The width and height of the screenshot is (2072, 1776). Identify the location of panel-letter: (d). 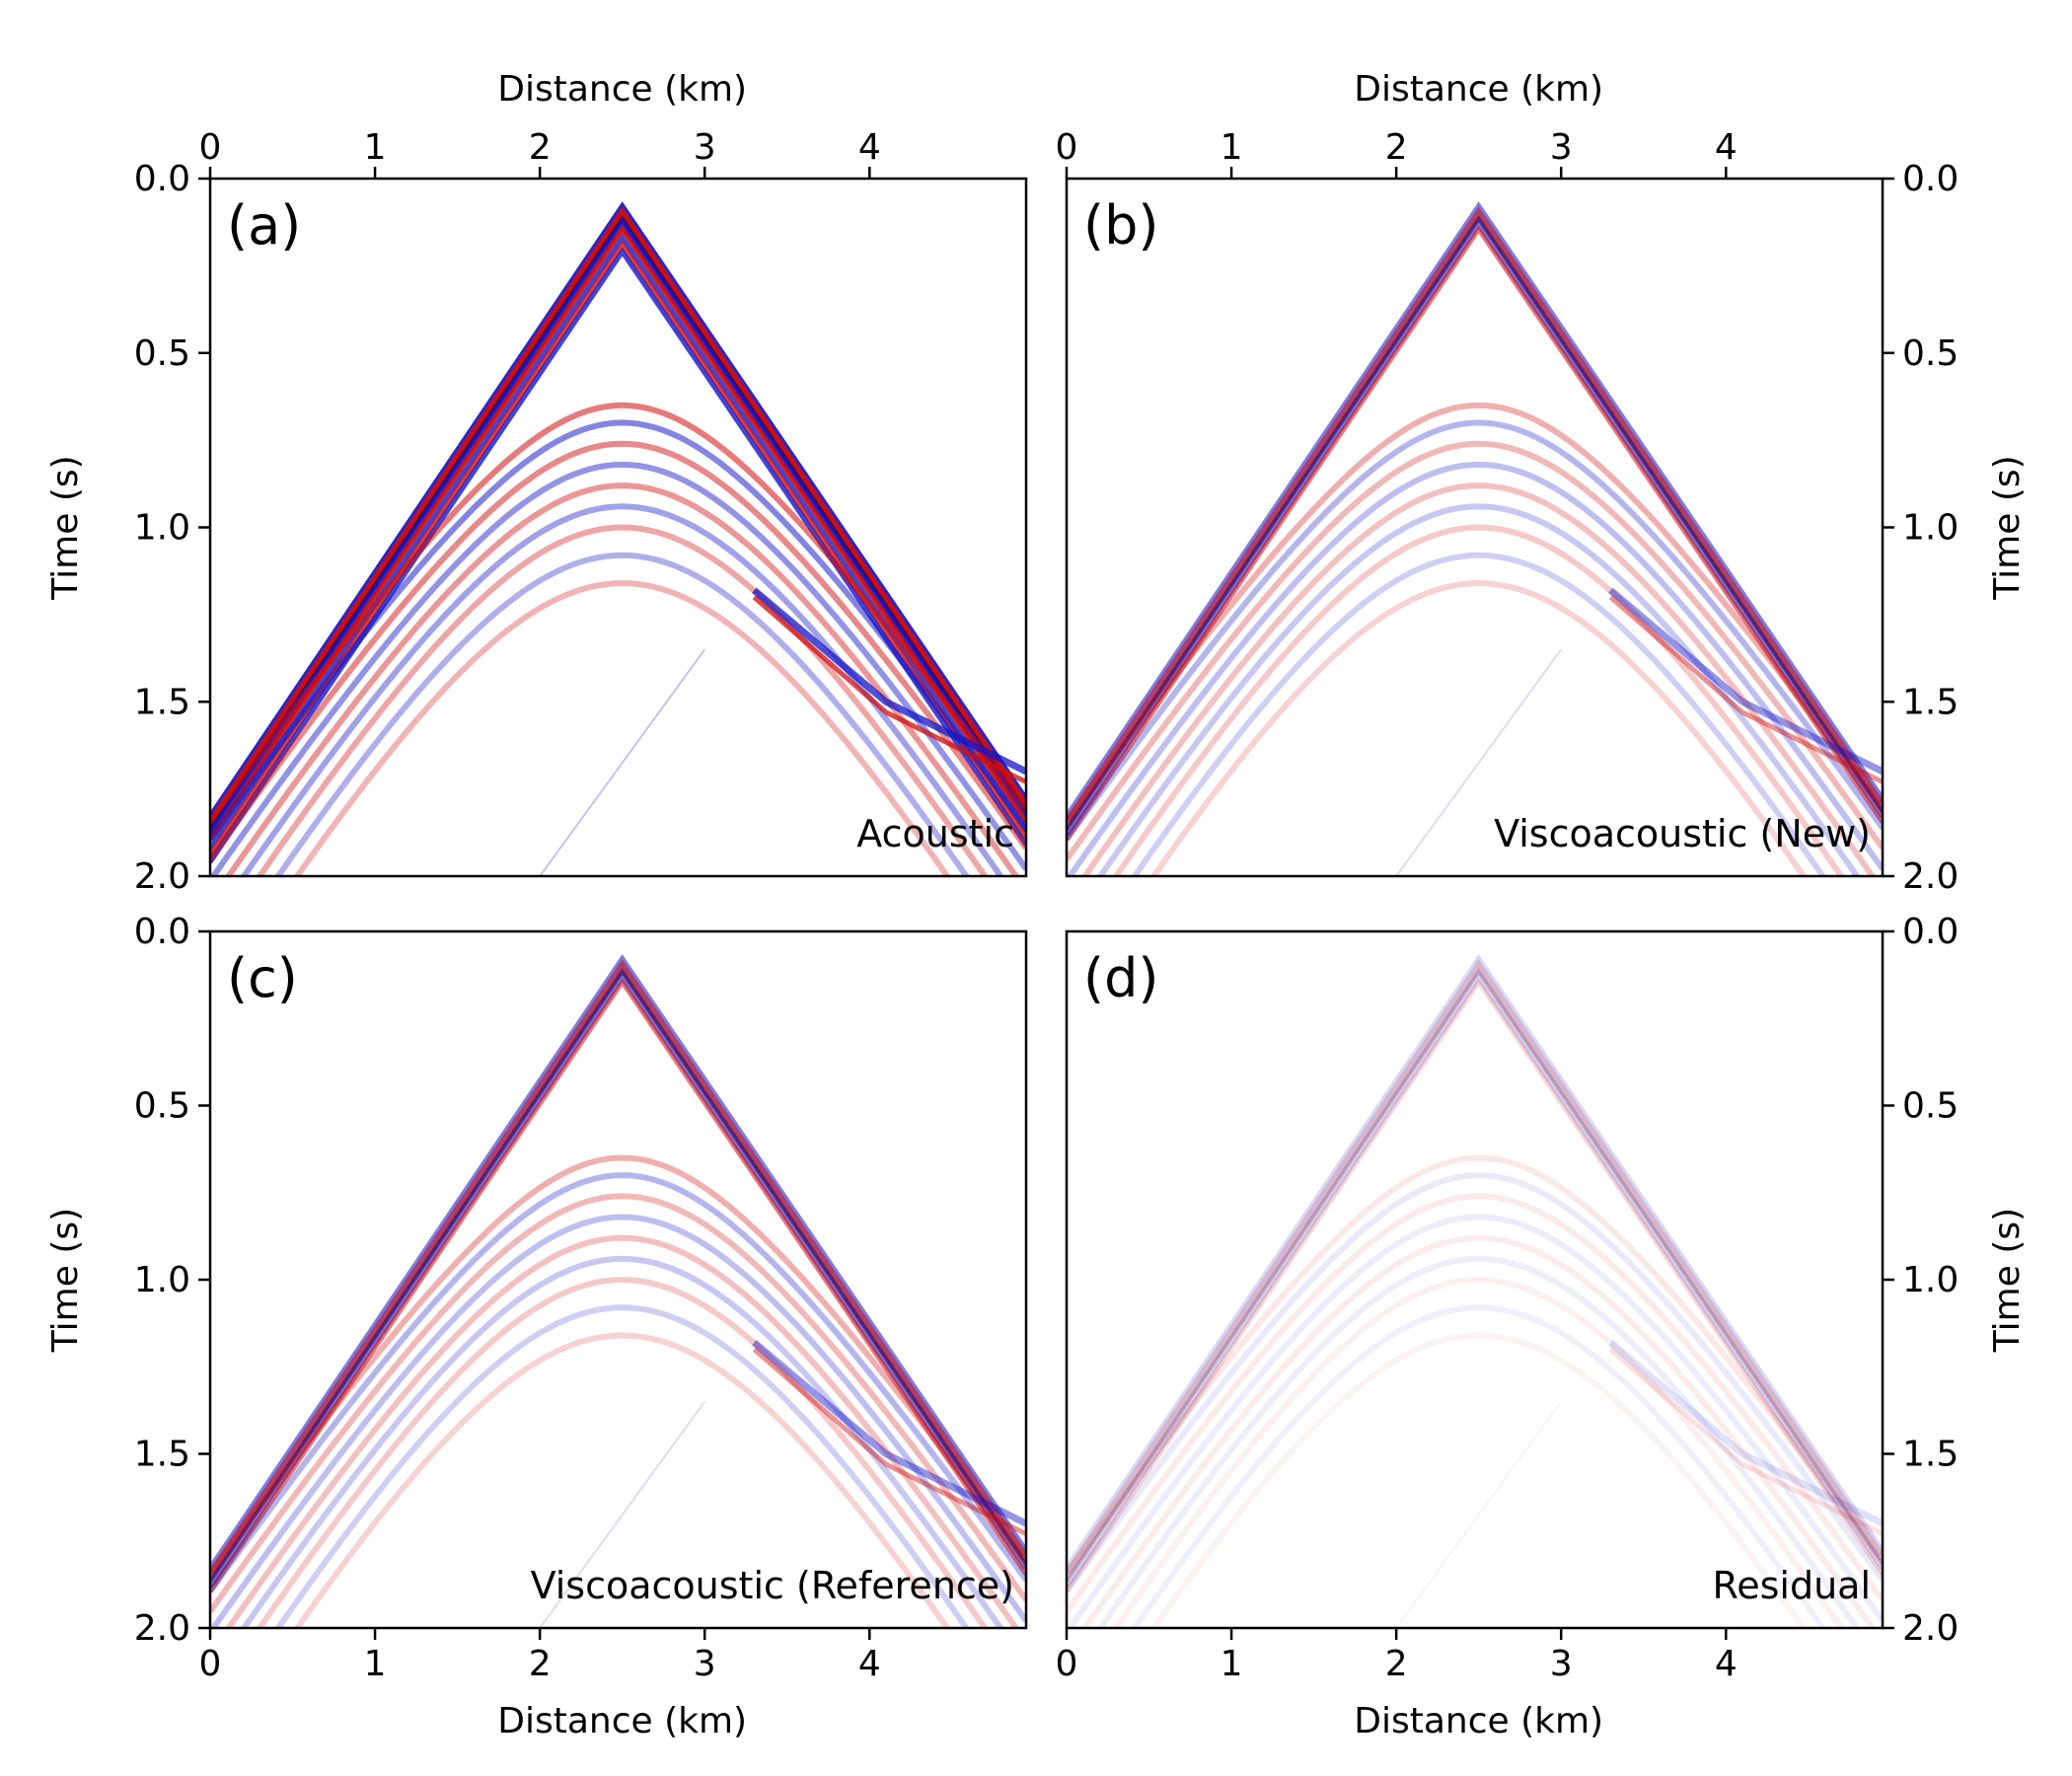
(1120, 978).